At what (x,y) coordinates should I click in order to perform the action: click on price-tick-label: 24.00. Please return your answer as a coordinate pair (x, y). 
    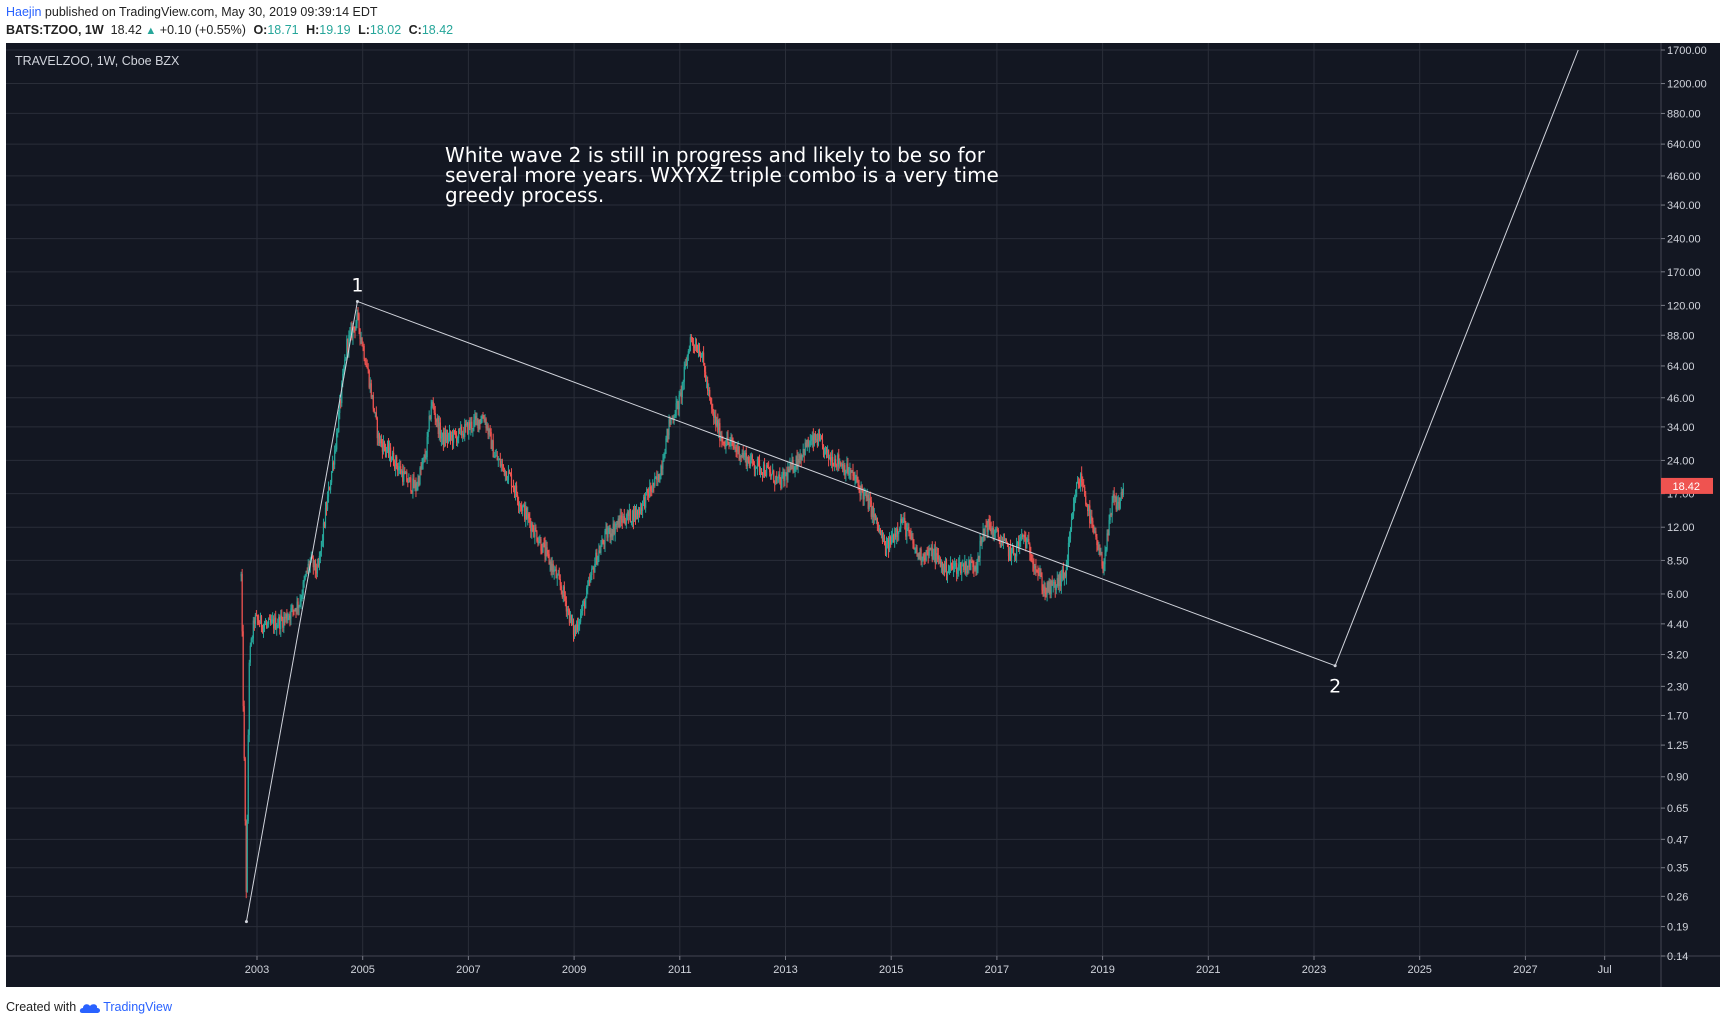
    Looking at the image, I should click on (1681, 461).